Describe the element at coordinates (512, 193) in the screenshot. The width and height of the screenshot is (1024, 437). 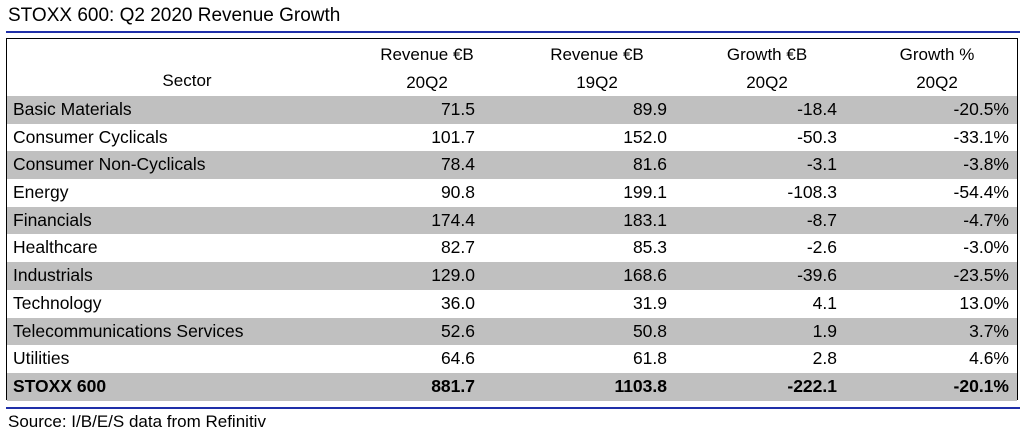
I see `table-row: Energy 90.8 199.1 -108.3 -54.4%` at that location.